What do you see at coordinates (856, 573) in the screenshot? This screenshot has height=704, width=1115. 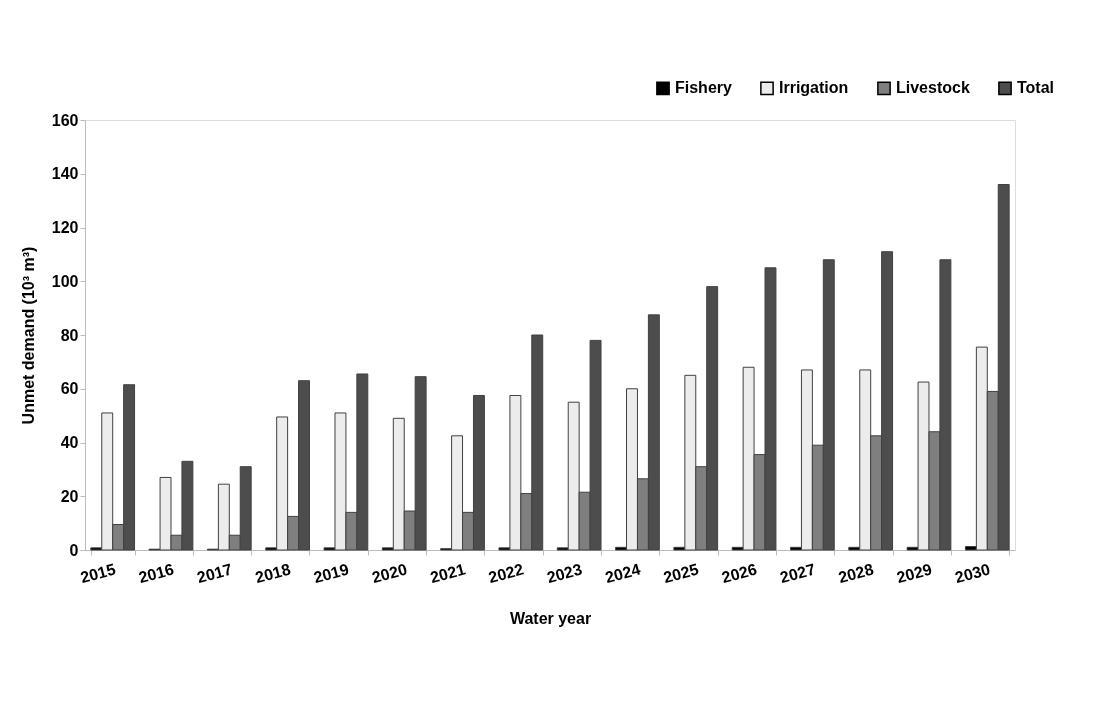 I see `x-tick-label: 2028` at bounding box center [856, 573].